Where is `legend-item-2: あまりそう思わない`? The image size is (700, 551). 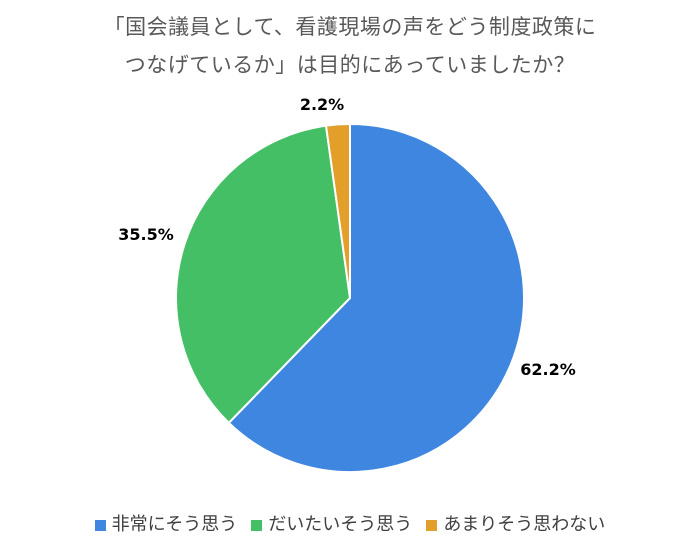
legend-item-2: あまりそう思わない is located at coordinates (515, 525).